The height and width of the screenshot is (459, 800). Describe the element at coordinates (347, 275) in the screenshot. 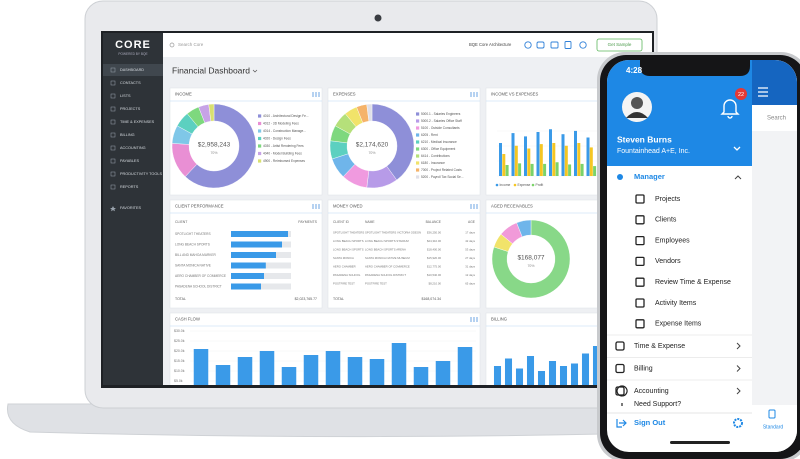

I see `table-cell: PASADENA SCHOOL` at that location.